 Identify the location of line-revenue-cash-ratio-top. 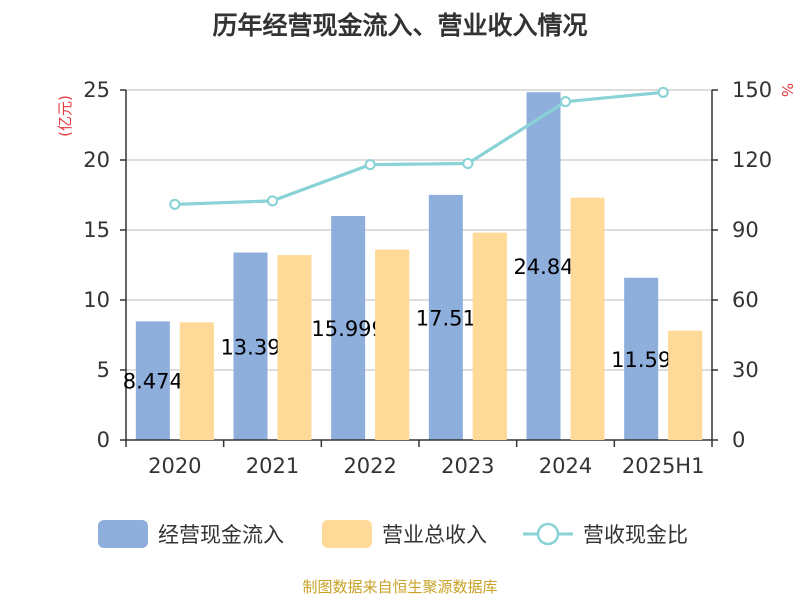
(419, 148).